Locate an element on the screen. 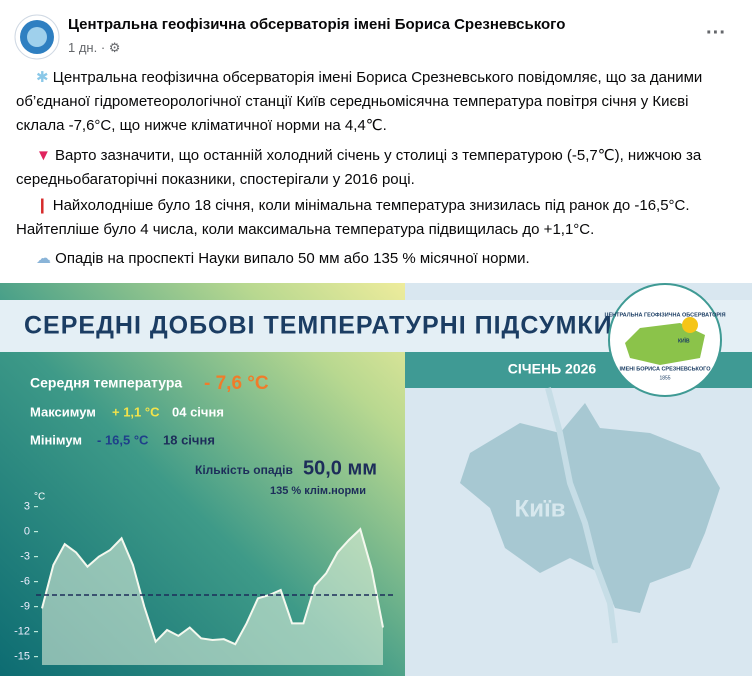  logo-text: КИЇВ is located at coordinates (684, 340).